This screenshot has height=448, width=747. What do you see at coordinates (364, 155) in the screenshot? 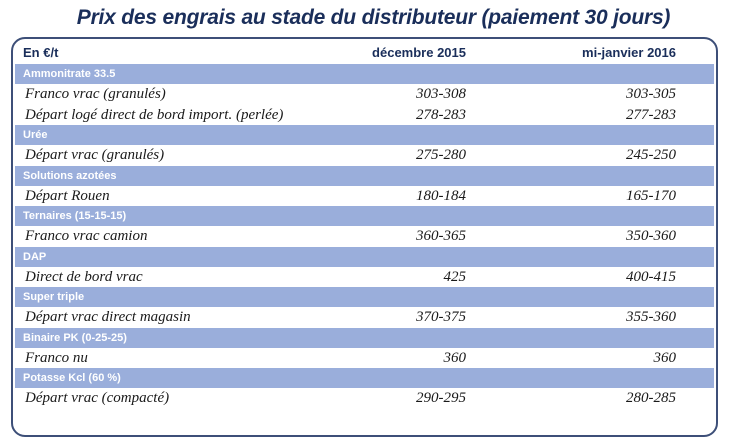
I see `table-row: Départ vrac (granulés) 275-280 245-250` at bounding box center [364, 155].